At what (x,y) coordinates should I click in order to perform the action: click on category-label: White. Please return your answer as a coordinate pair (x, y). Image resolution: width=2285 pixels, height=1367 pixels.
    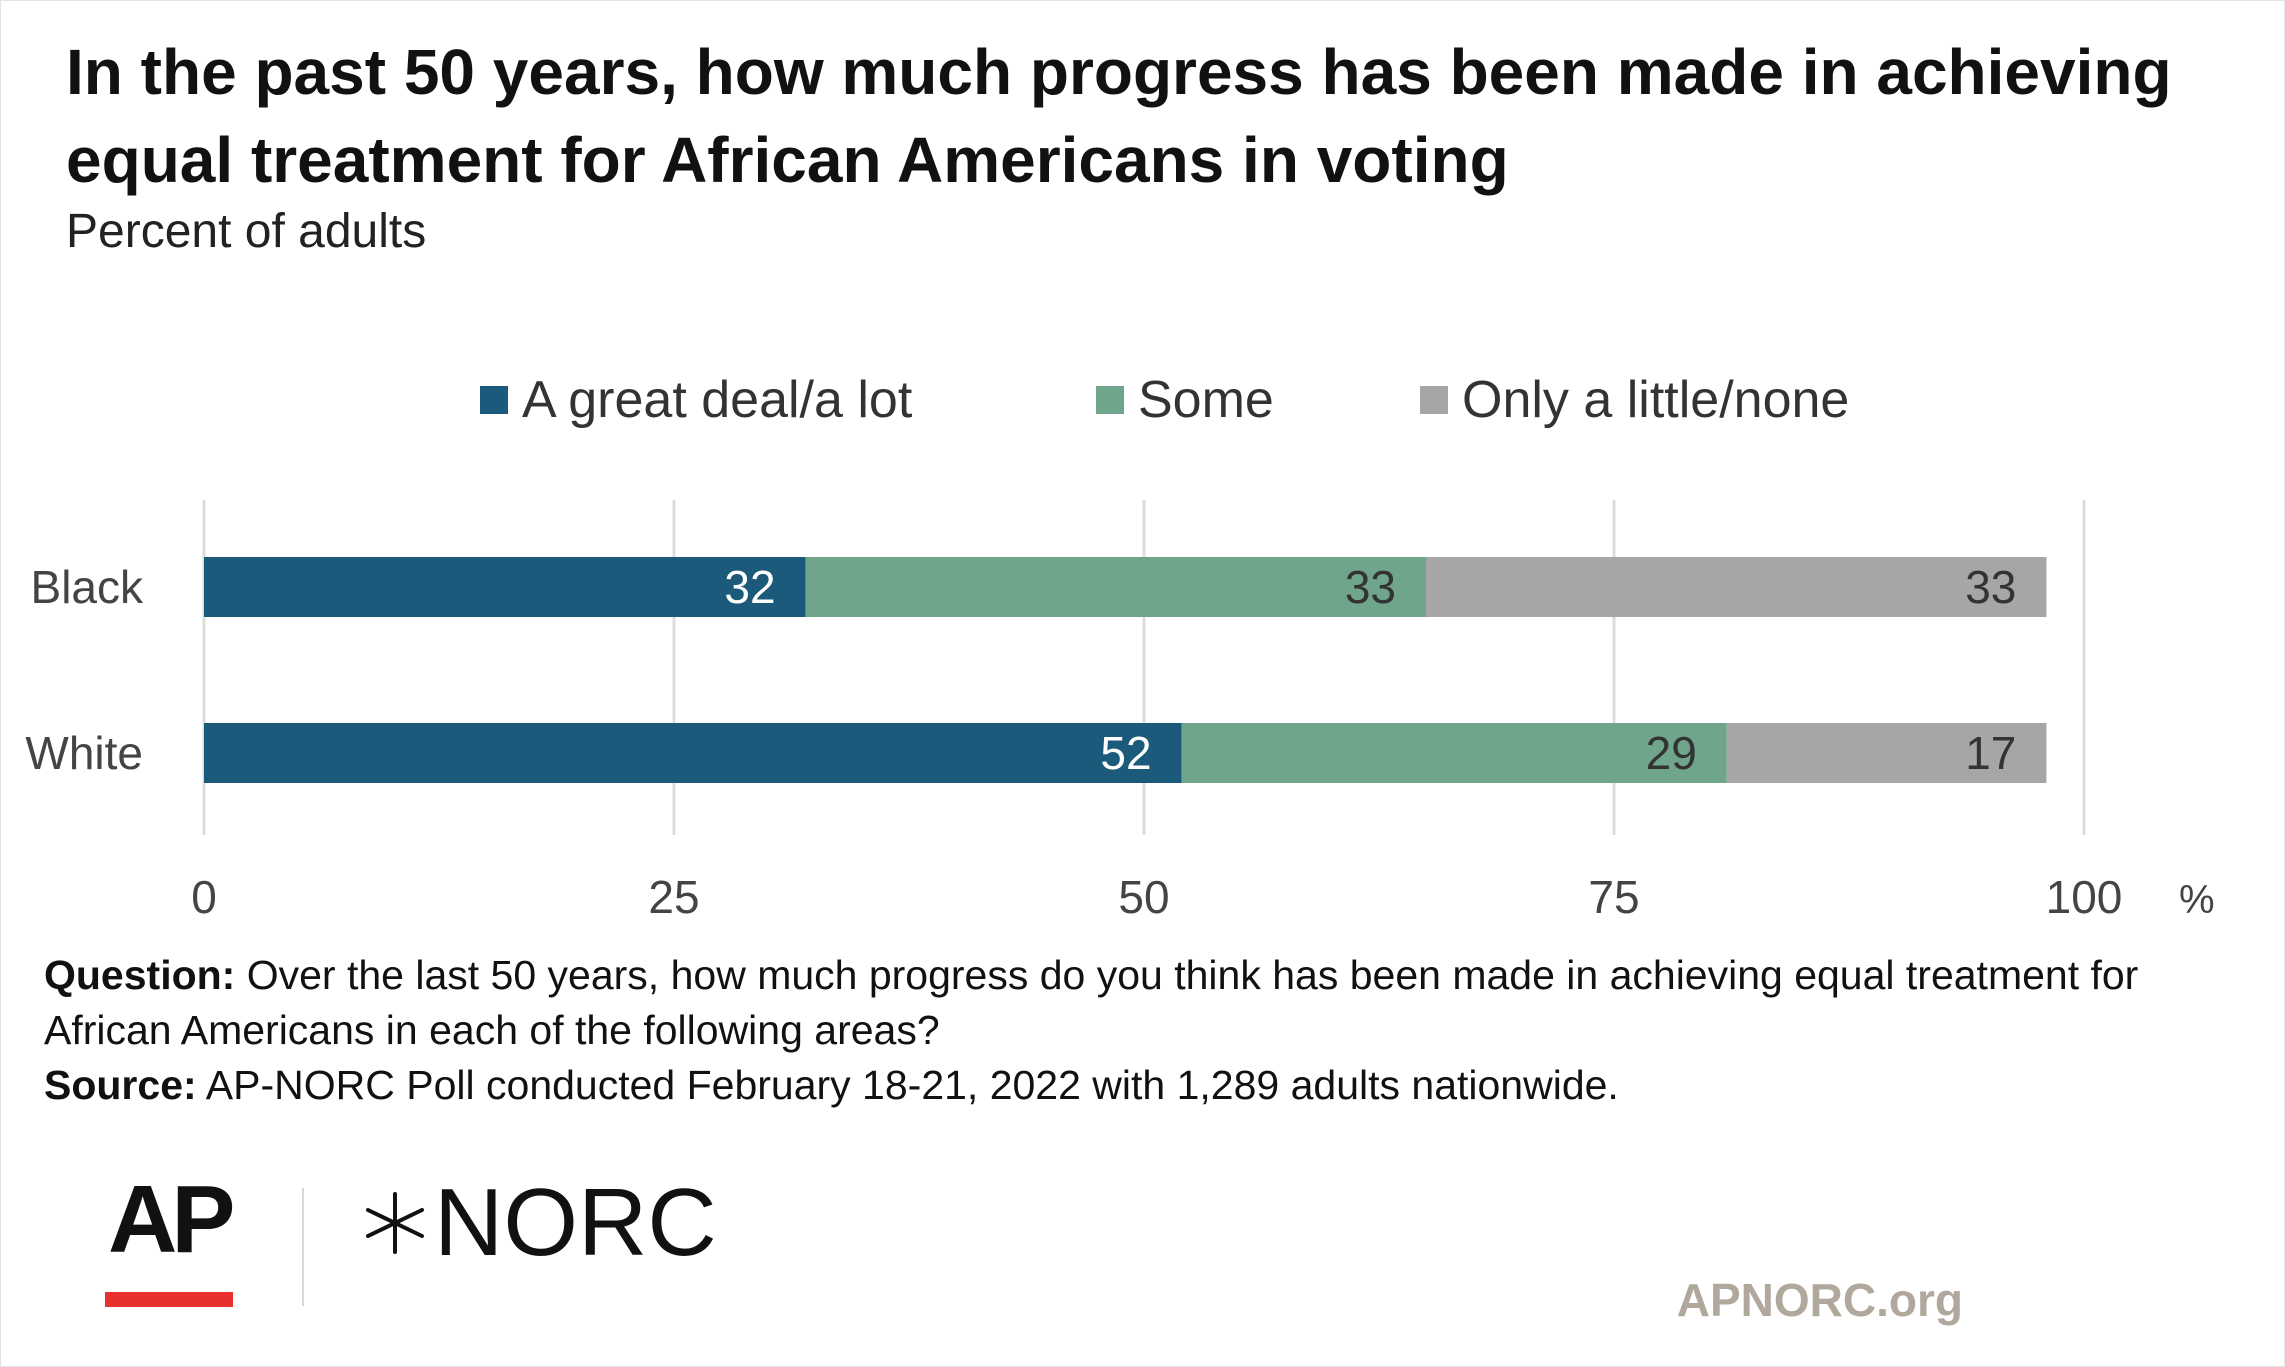
    Looking at the image, I should click on (84, 753).